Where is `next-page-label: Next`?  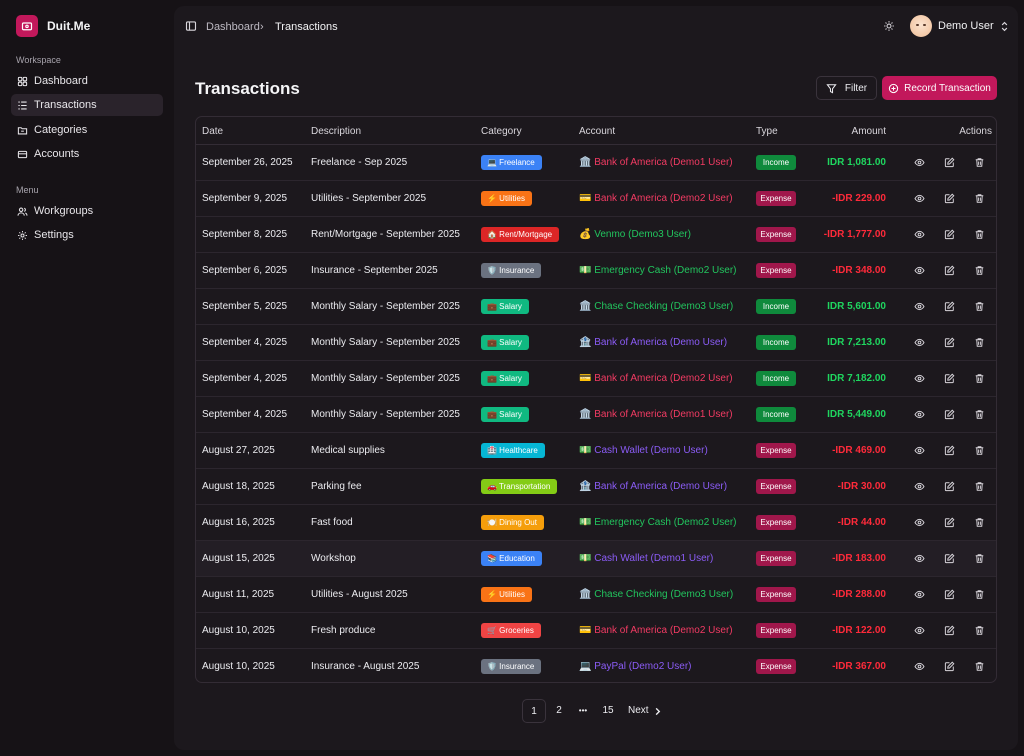
next-page-label: Next is located at coordinates (638, 710).